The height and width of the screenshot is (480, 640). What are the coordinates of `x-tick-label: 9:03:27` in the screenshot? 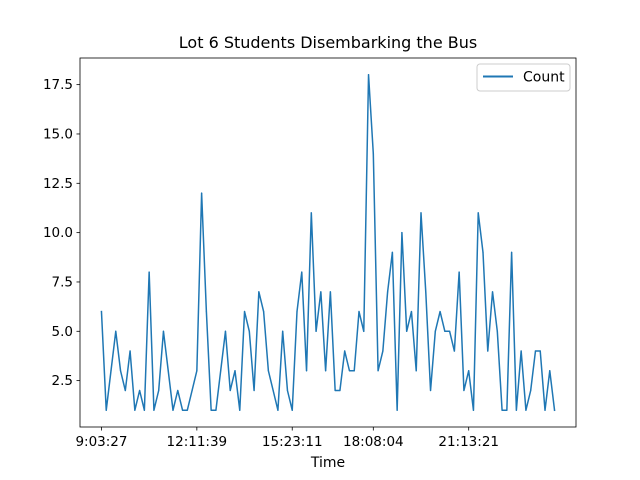 It's located at (101, 442).